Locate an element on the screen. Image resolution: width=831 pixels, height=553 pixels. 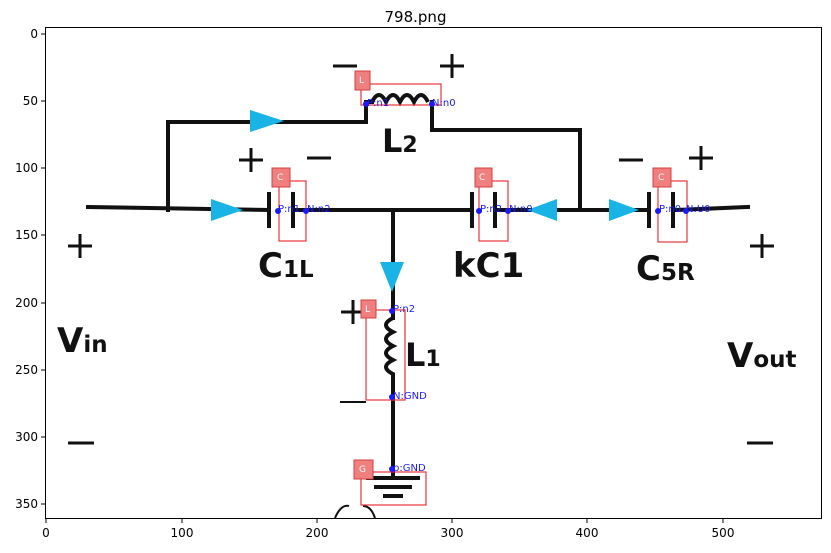
label-kc1: kC1 is located at coordinates (488, 266).